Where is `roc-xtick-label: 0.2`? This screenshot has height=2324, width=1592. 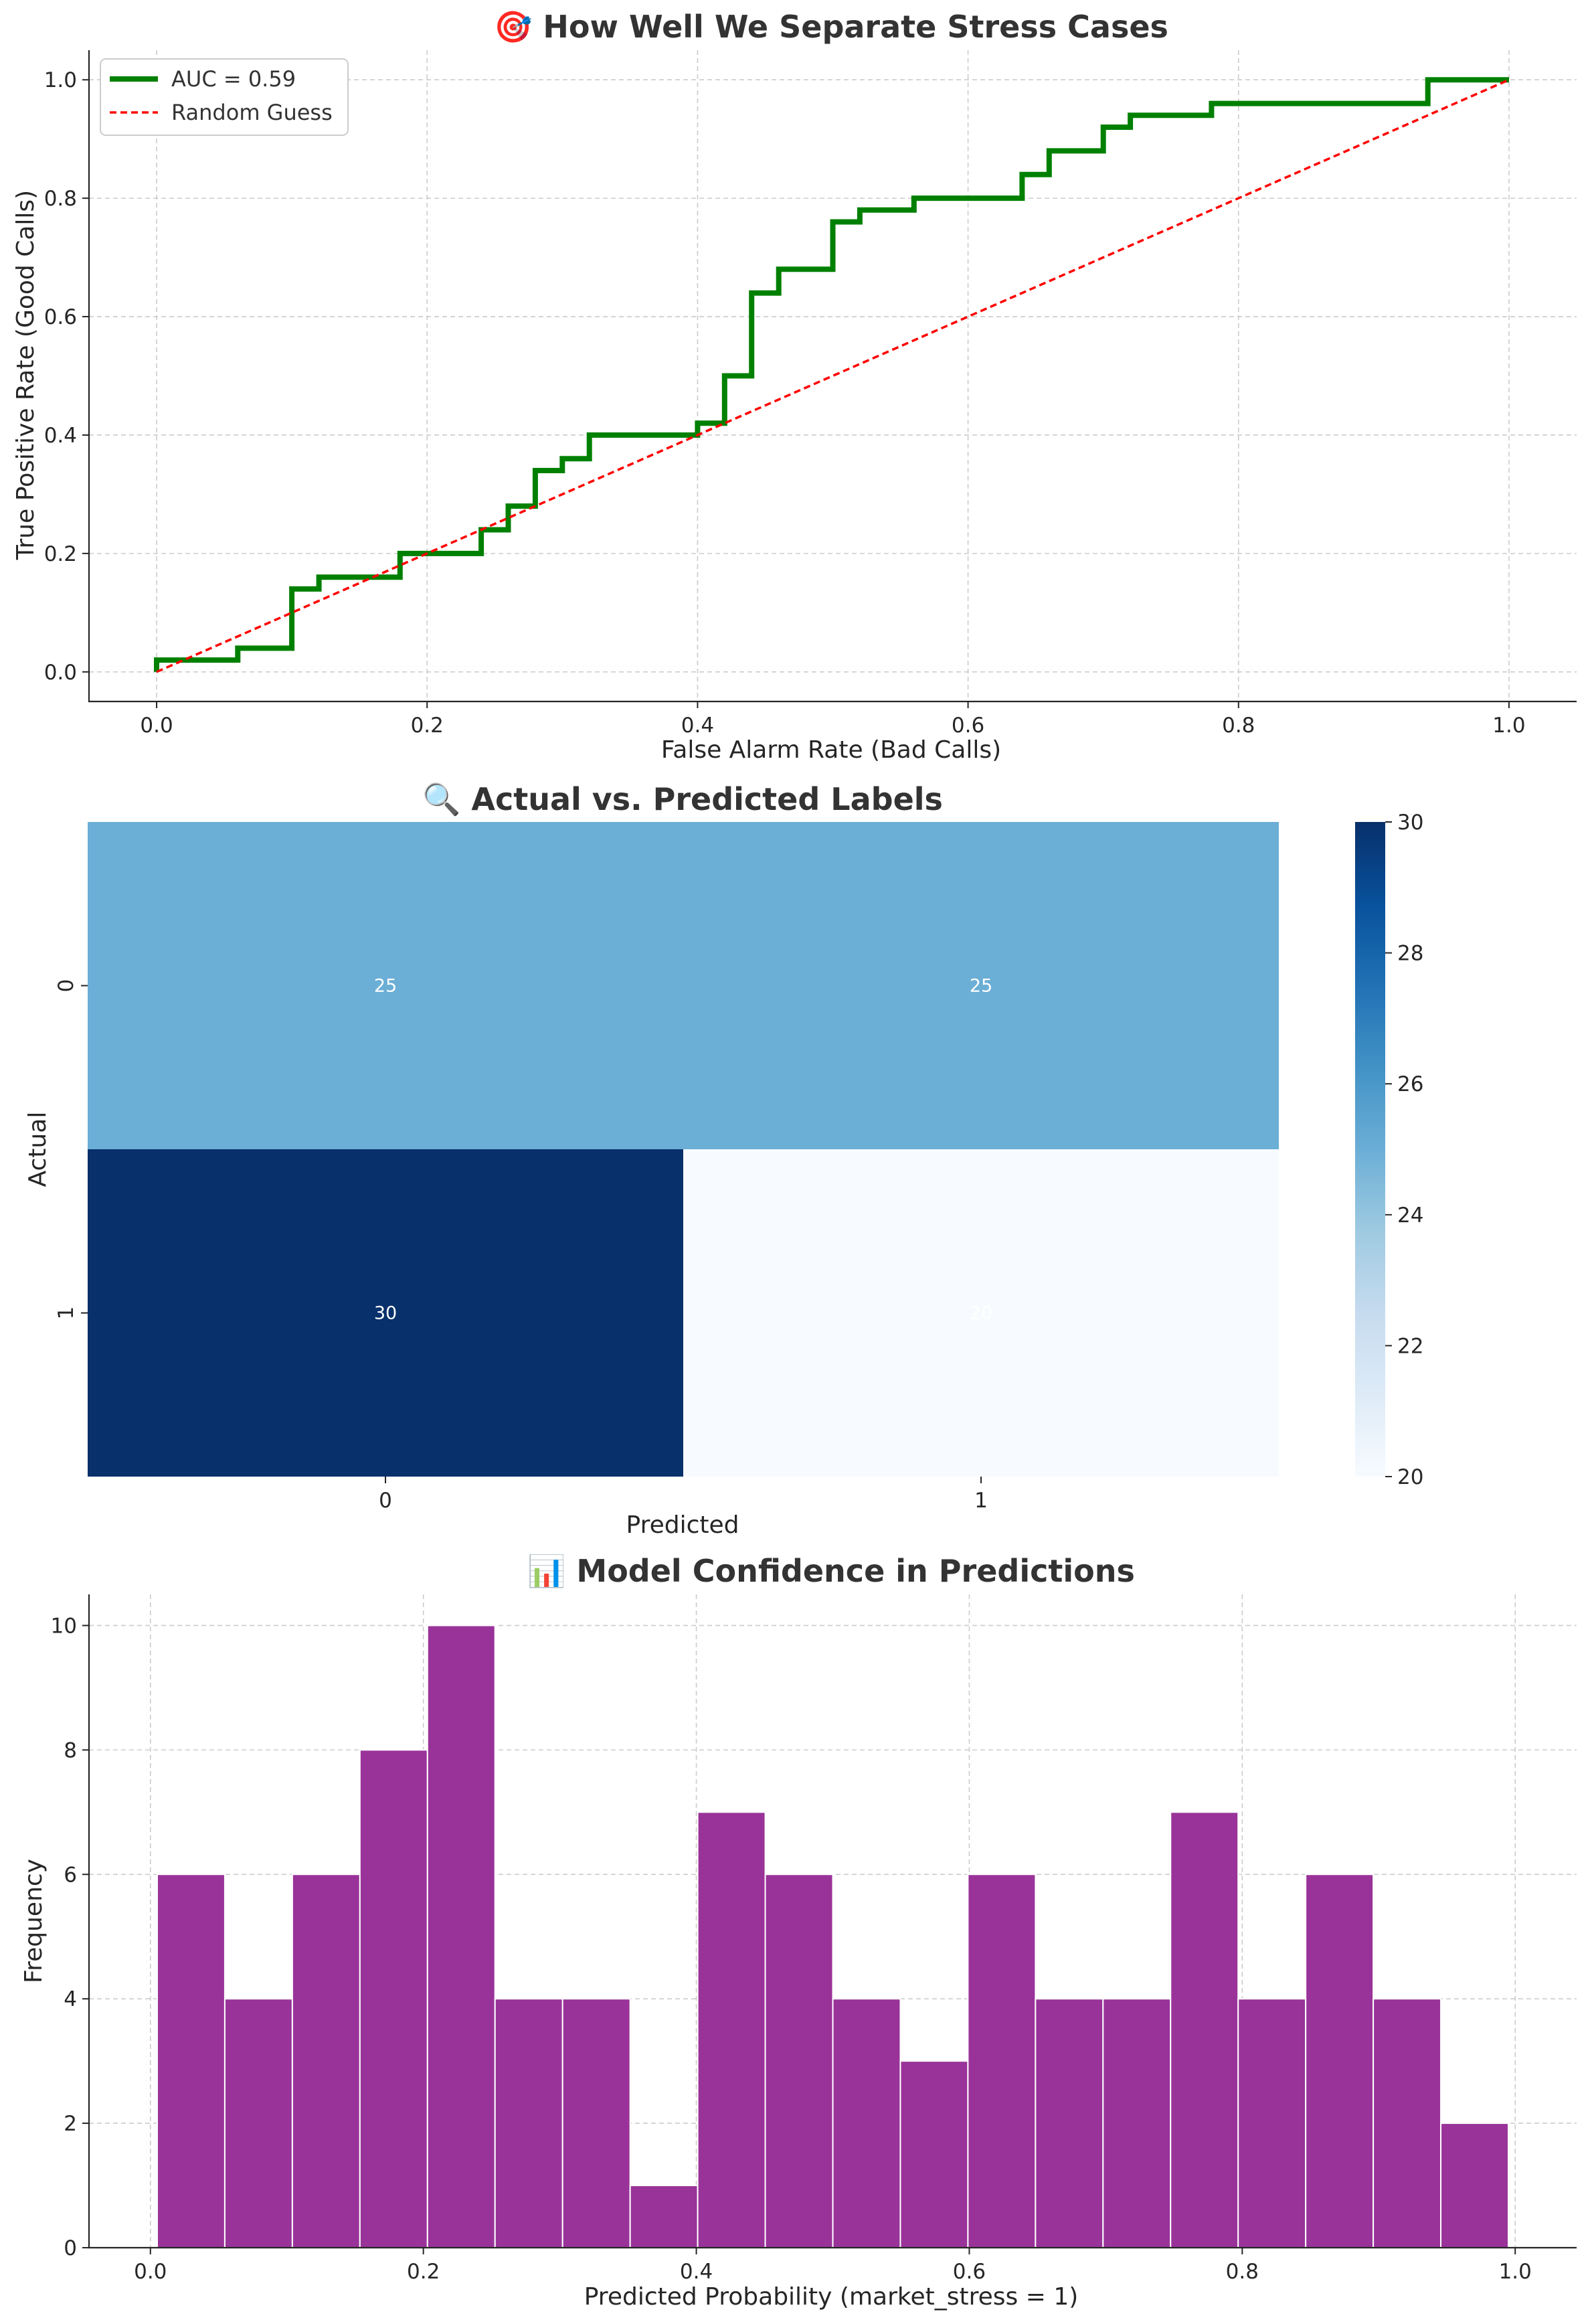 roc-xtick-label: 0.2 is located at coordinates (428, 726).